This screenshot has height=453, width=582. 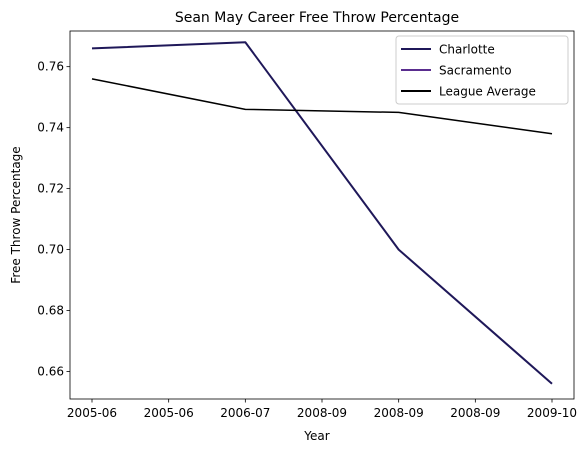 I want to click on y-tick-label: 0.66, so click(x=50, y=372).